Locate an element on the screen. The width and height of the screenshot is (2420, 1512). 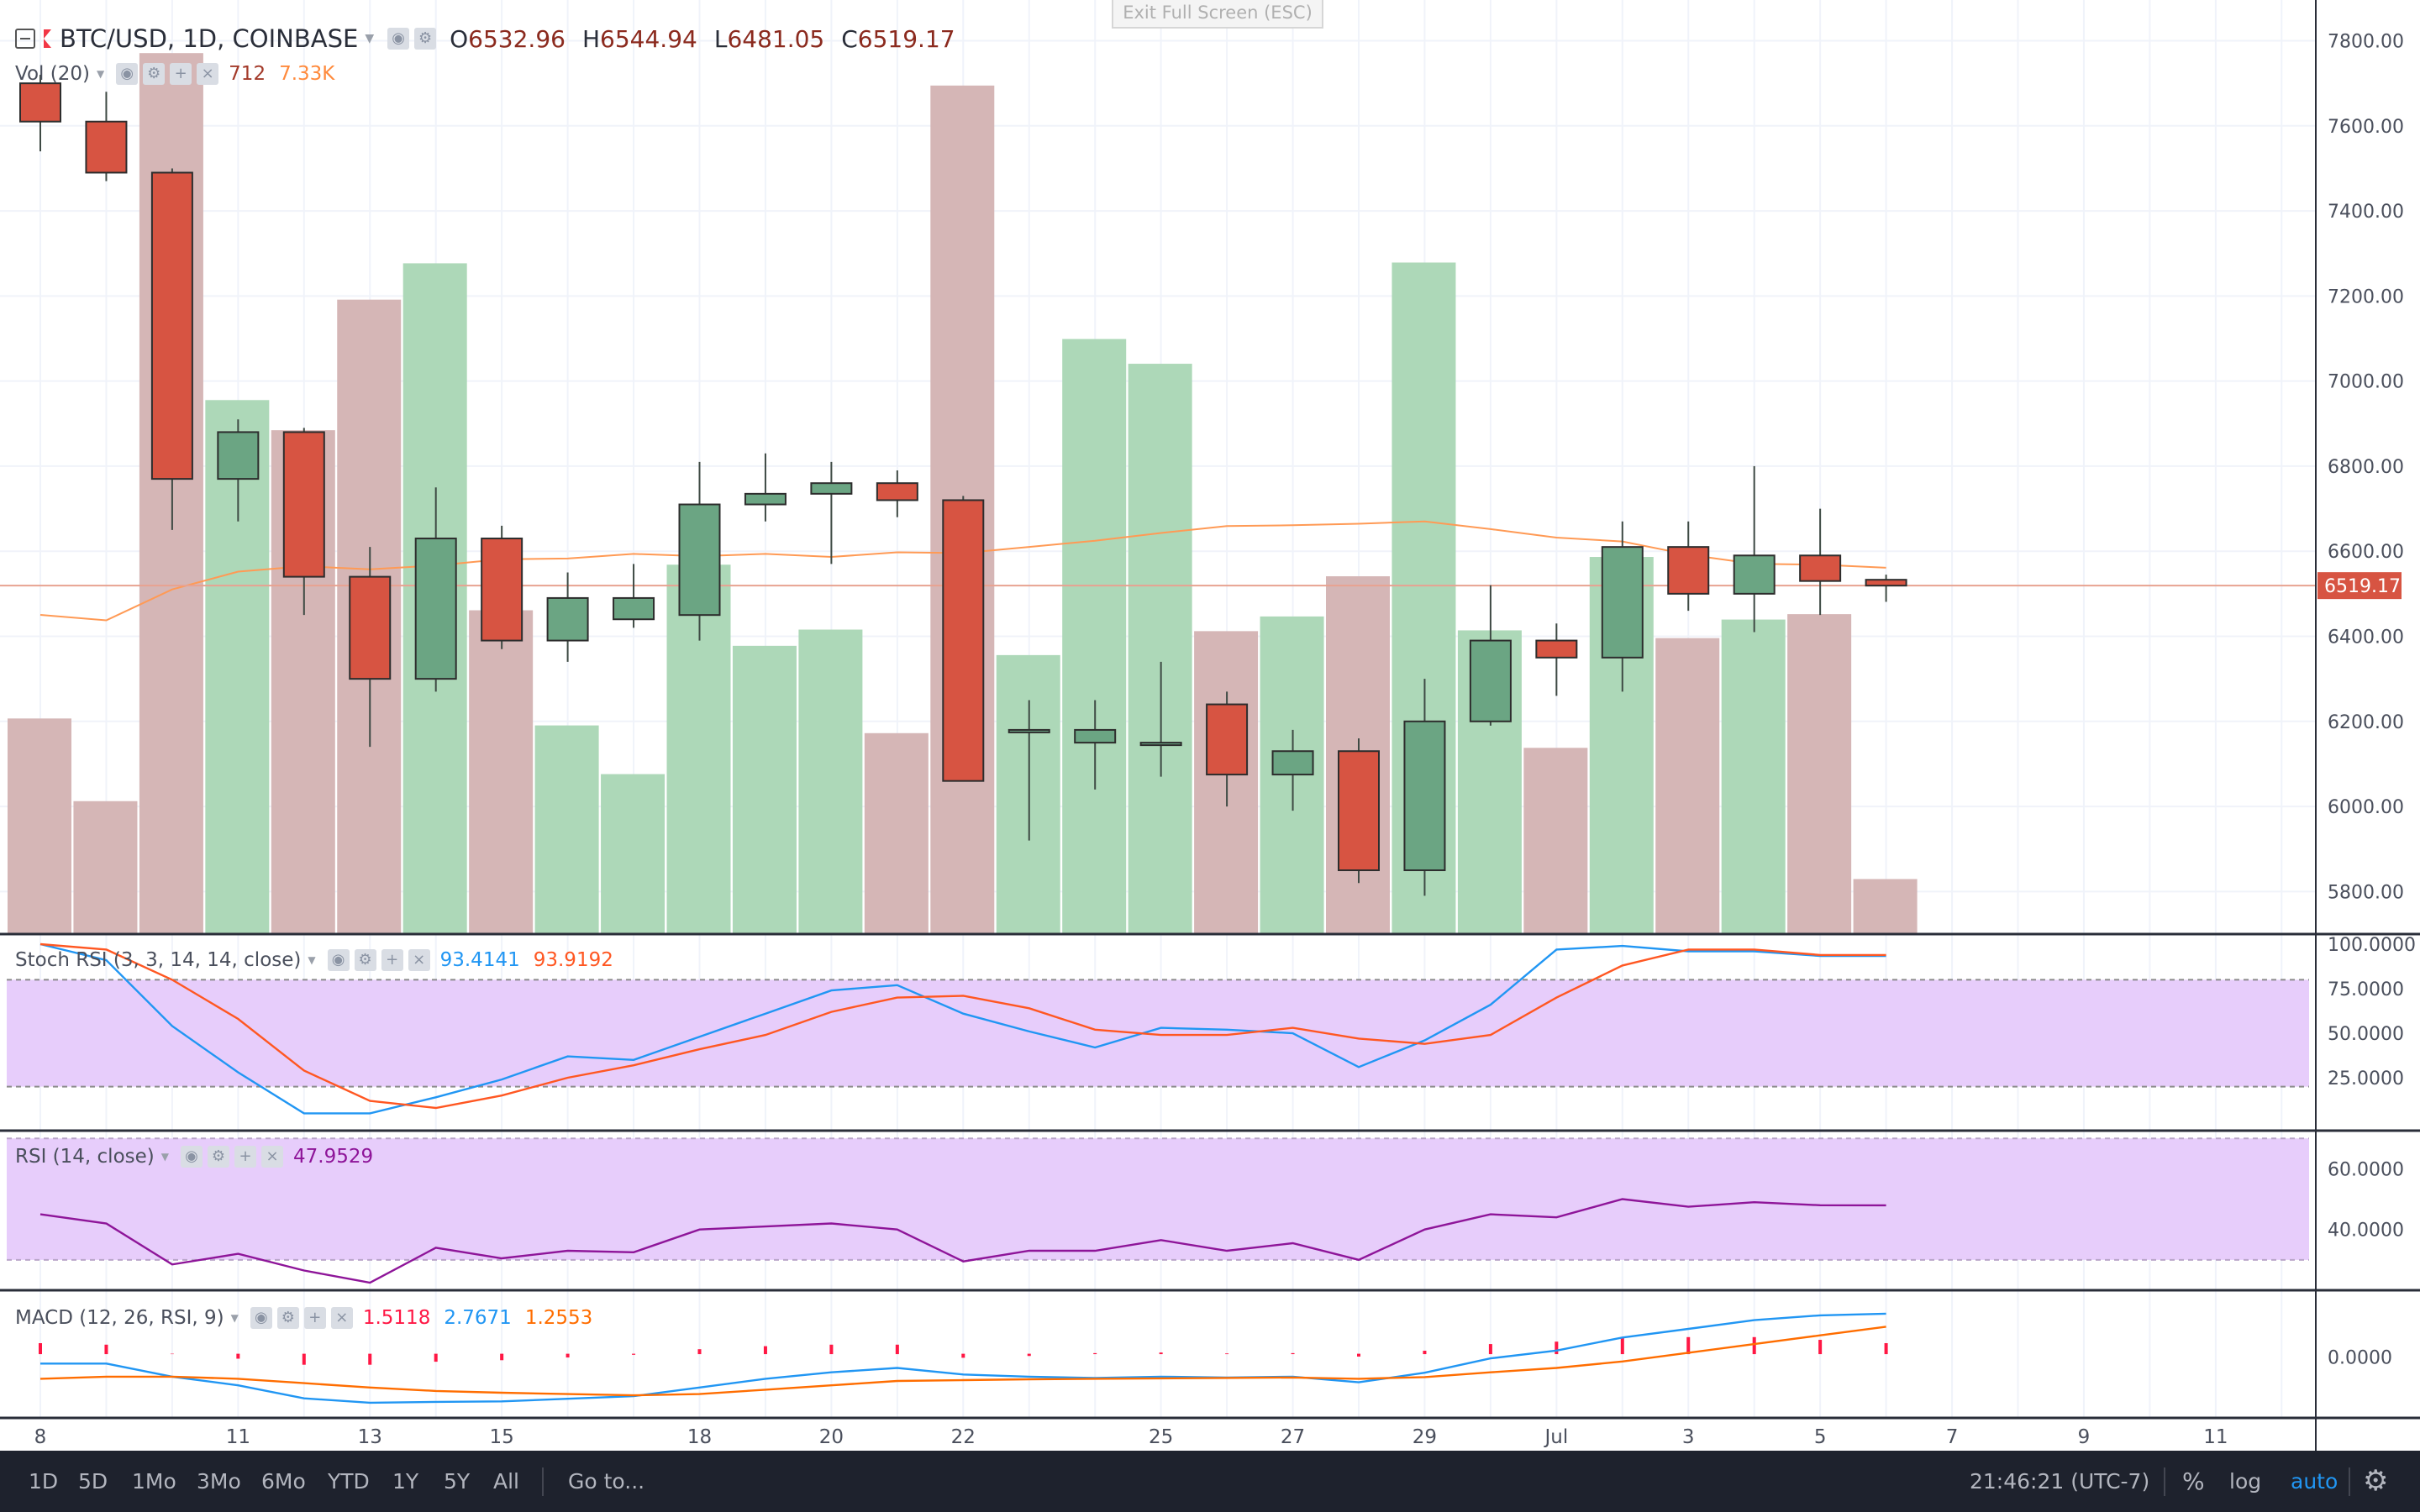
range-6mo-button: 6Mo is located at coordinates (284, 1481).